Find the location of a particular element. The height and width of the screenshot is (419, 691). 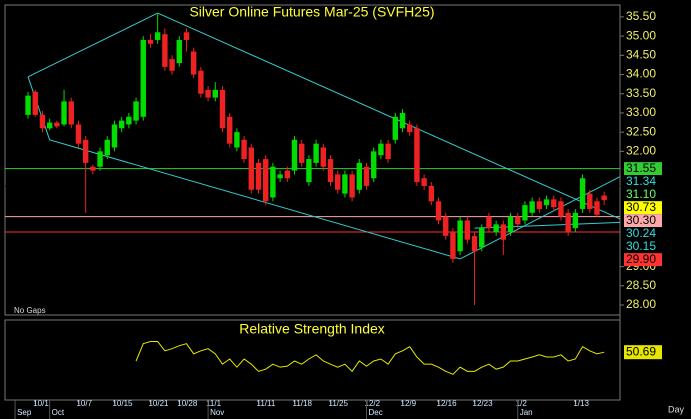

month-label: Dec is located at coordinates (376, 412).